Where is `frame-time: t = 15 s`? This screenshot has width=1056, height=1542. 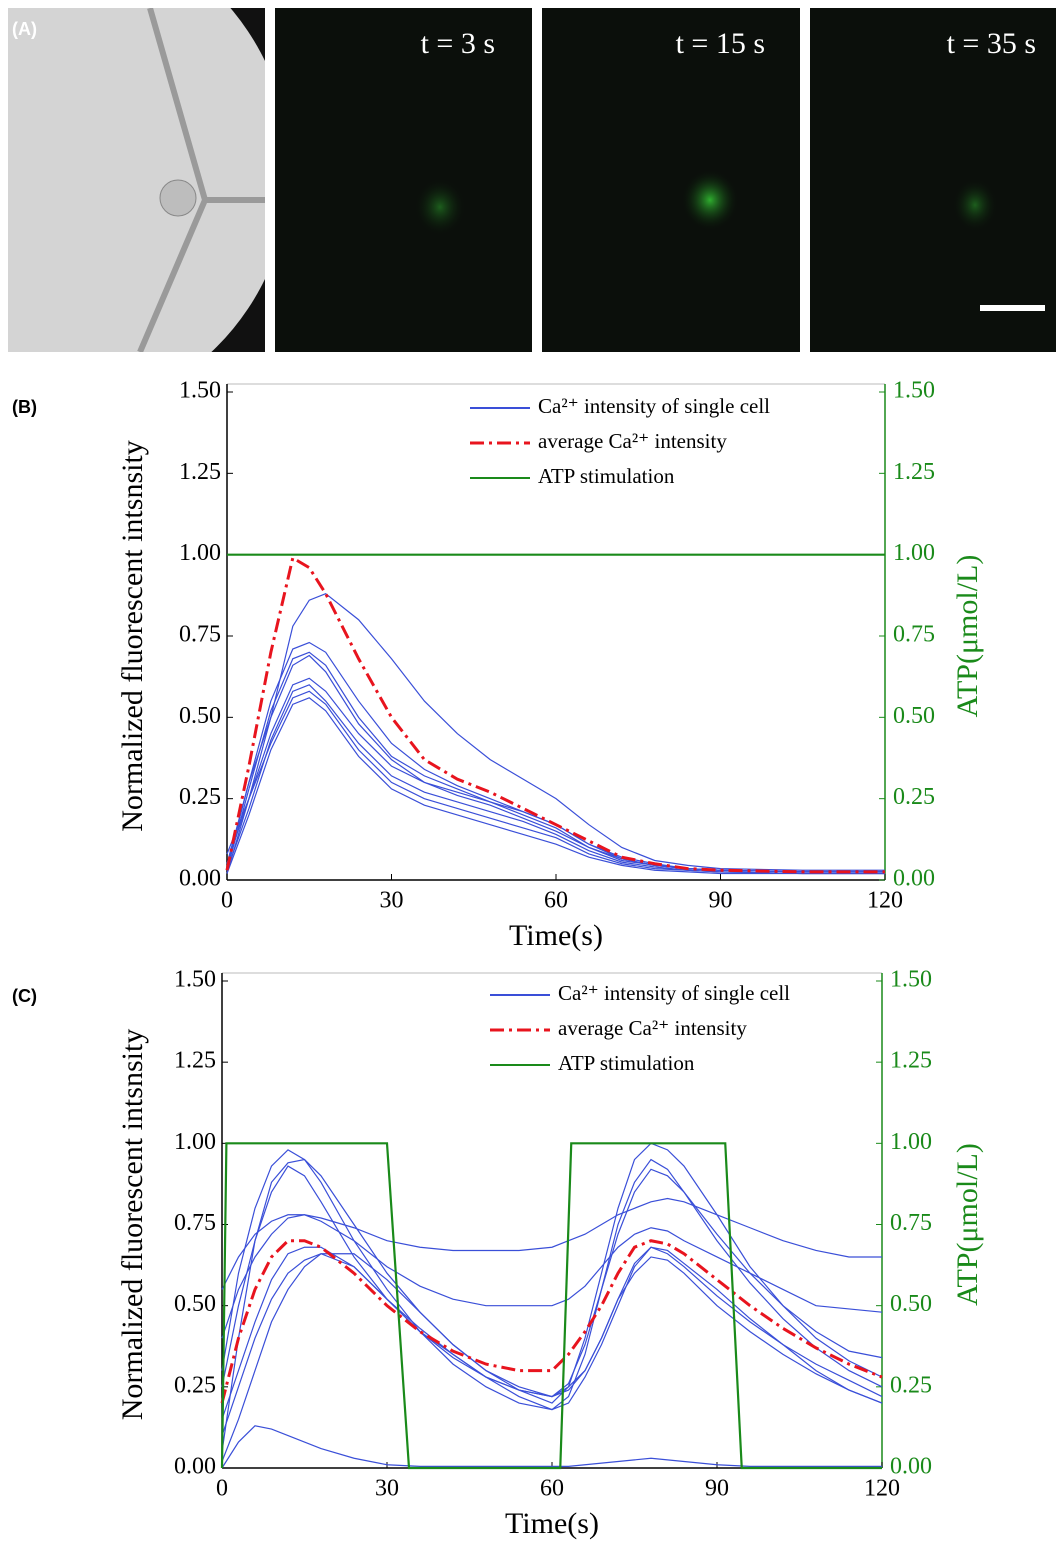
frame-time: t = 15 s is located at coordinates (720, 43).